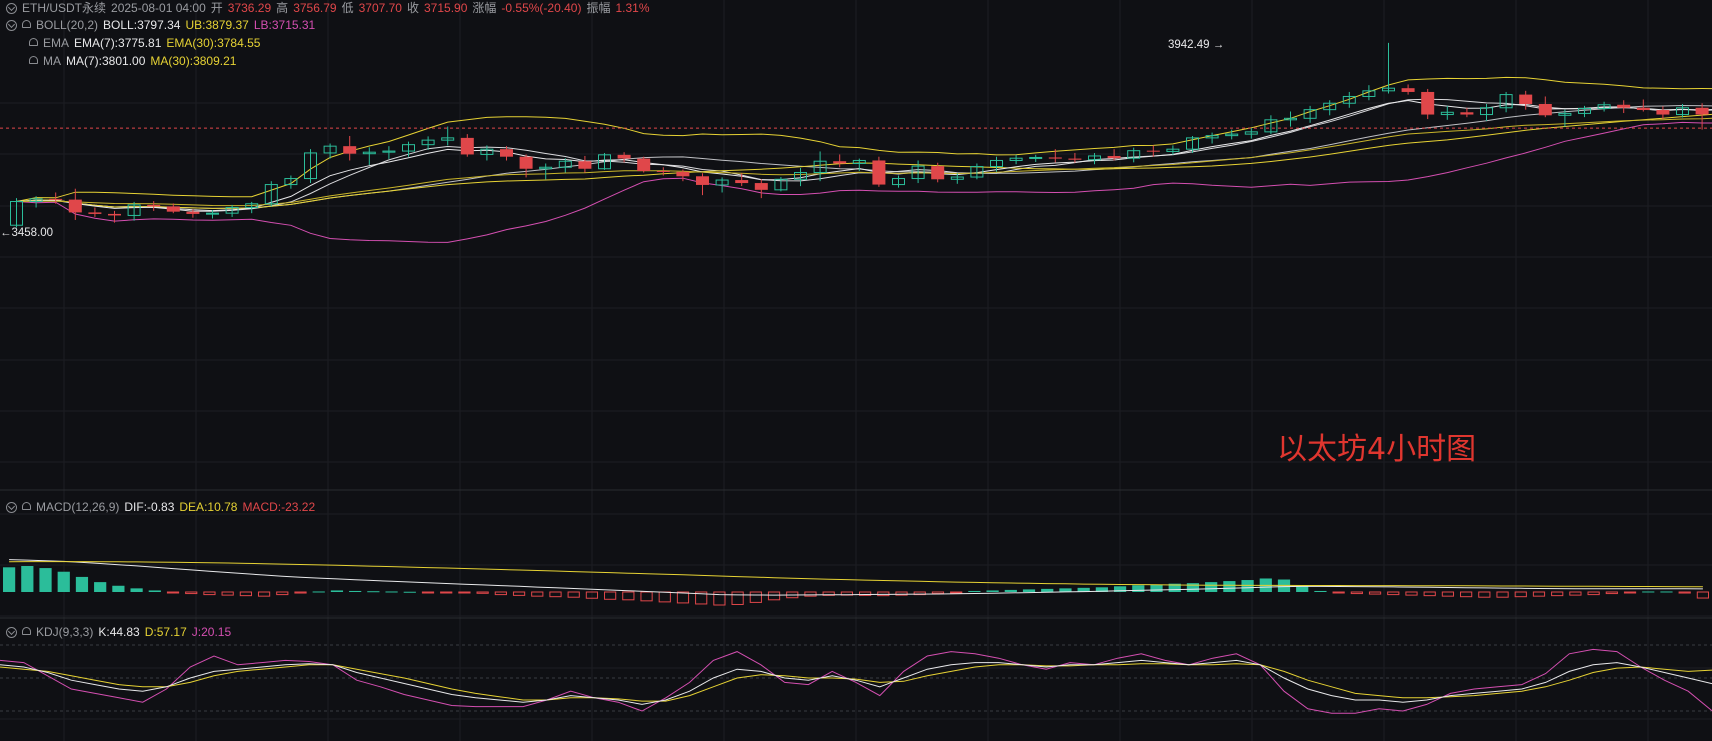 The width and height of the screenshot is (1712, 741). I want to click on kdj-j-value: J:20.15, so click(211, 632).